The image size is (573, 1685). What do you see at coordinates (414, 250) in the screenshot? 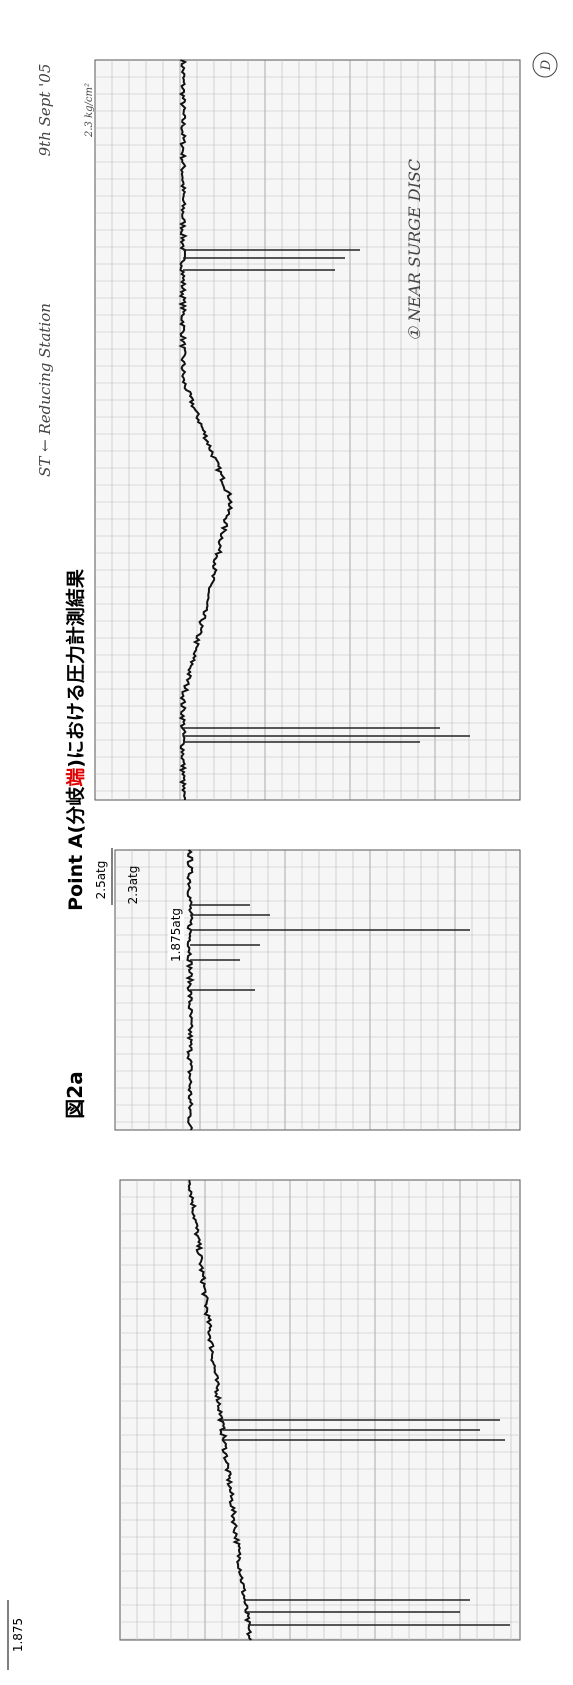
I see `annotation: ① NEAR SURGE DISC` at bounding box center [414, 250].